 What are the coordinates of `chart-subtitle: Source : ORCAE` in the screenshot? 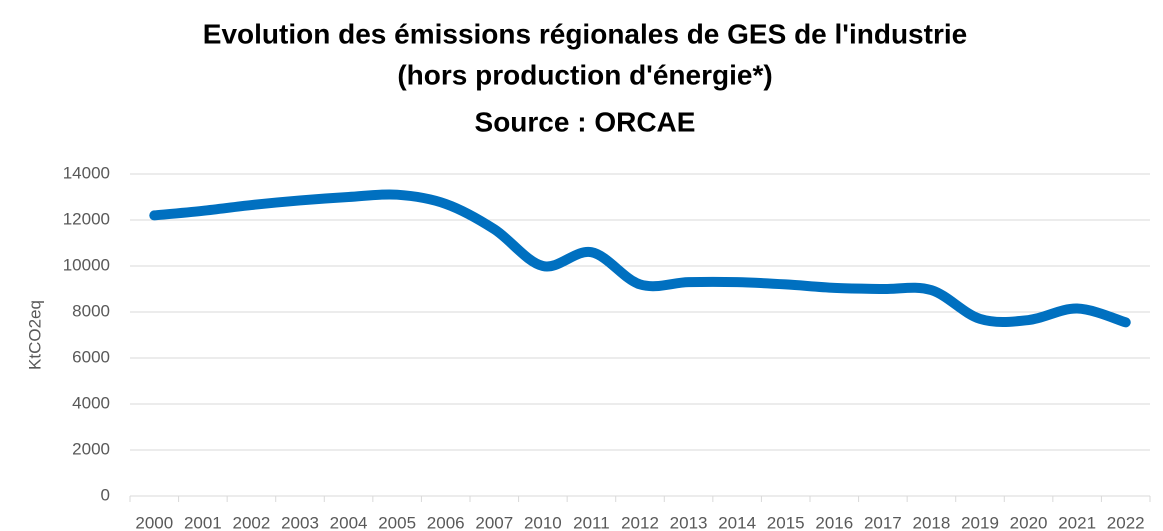 It's located at (585, 121).